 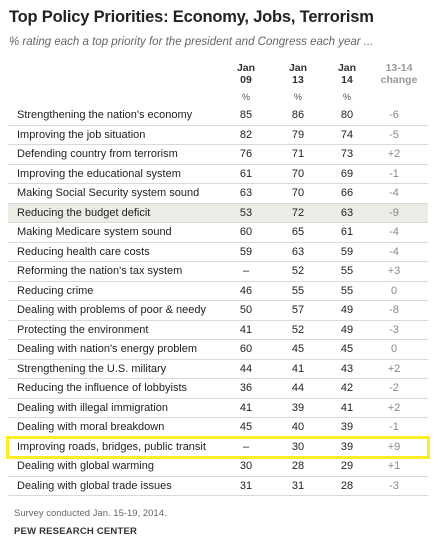 I want to click on row-value-jan13: 57, so click(x=298, y=310).